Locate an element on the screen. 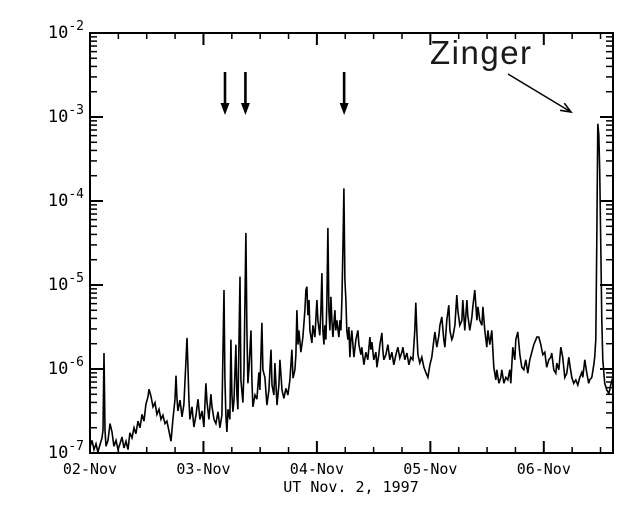 The width and height of the screenshot is (640, 512). x-axis-tick-labels: 02-Nov 03-Nov 04-Nov 05-Nov 06-Nov is located at coordinates (317, 469).